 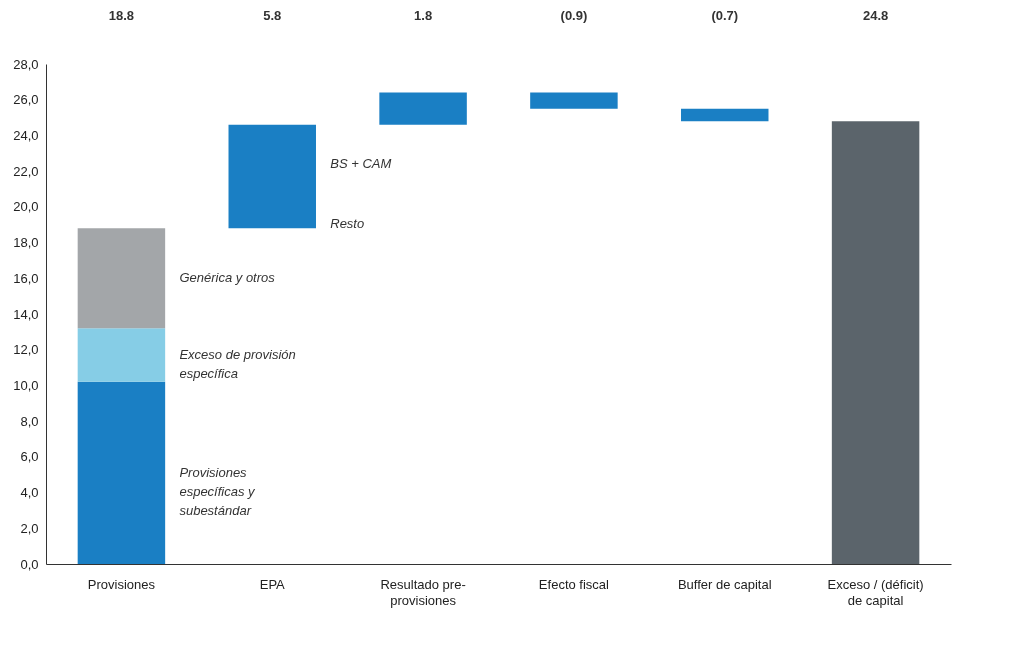 What do you see at coordinates (121, 15) in the screenshot?
I see `text: 18.8` at bounding box center [121, 15].